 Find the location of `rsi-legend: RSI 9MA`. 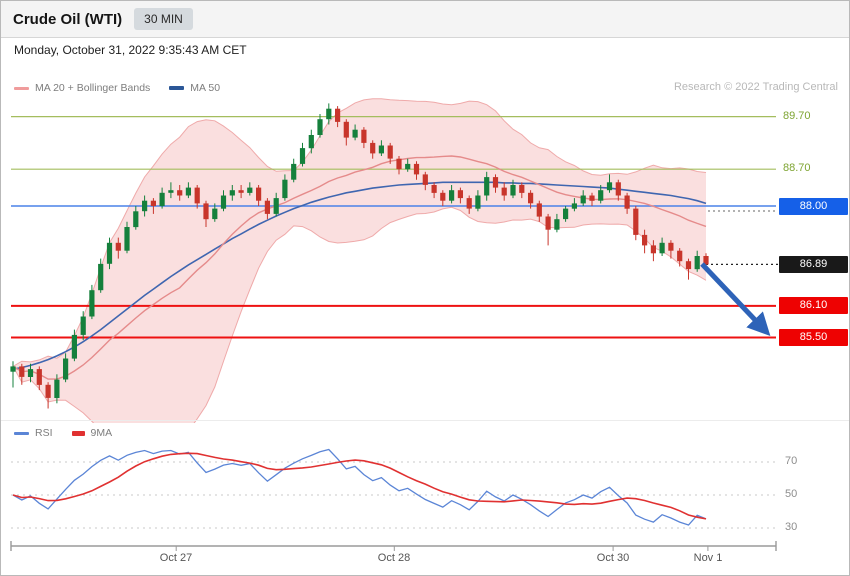

rsi-legend: RSI 9MA is located at coordinates (63, 433).